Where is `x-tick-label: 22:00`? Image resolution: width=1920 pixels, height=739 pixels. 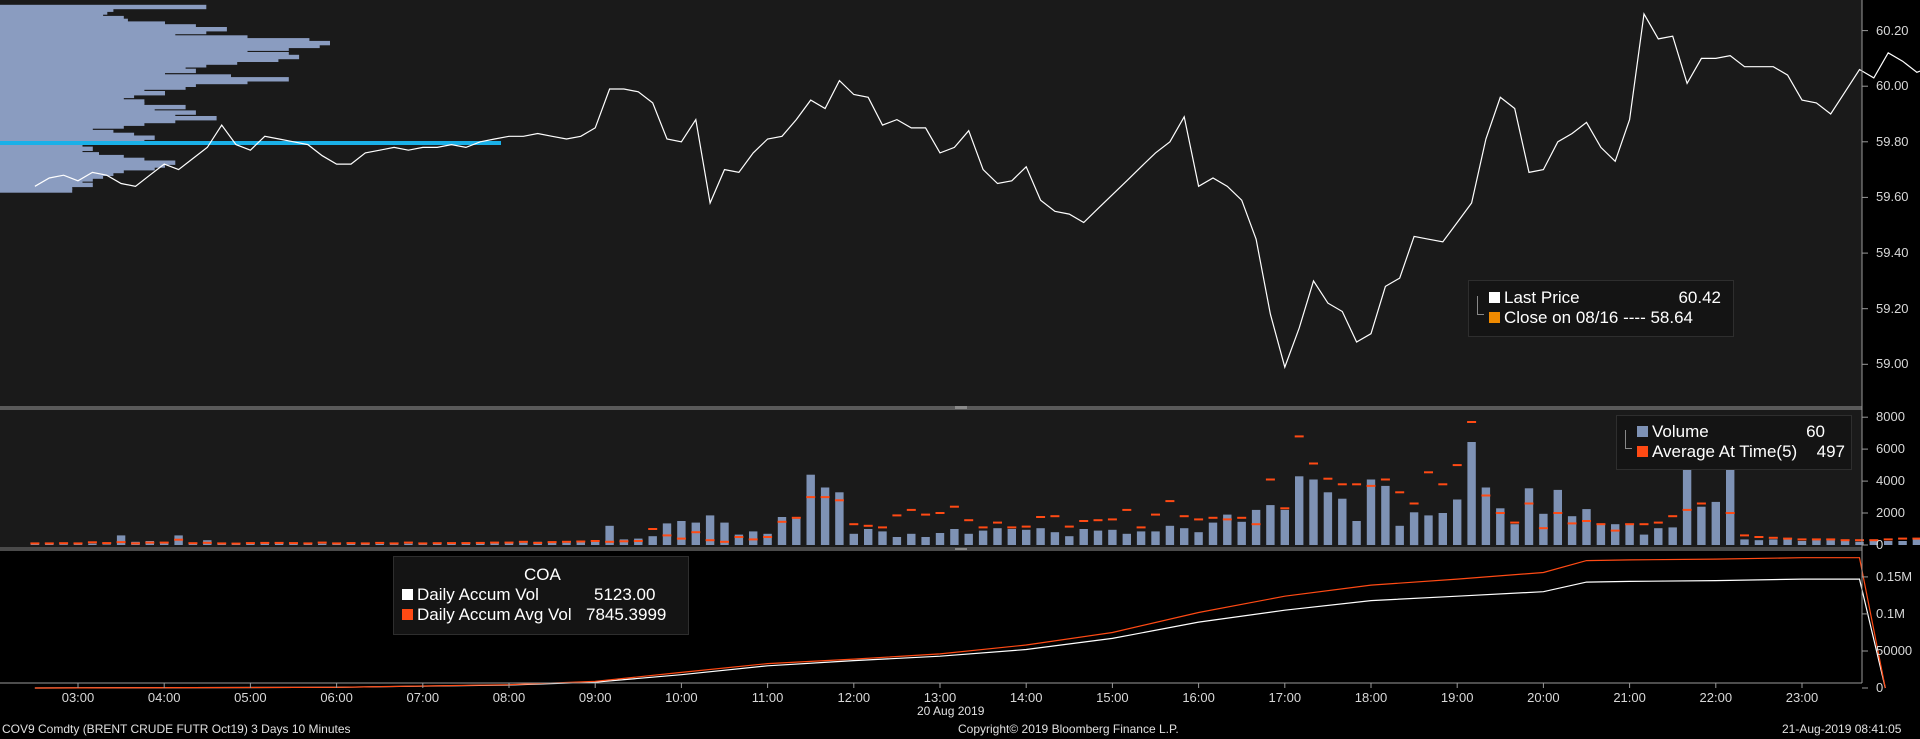 x-tick-label: 22:00 is located at coordinates (1716, 697).